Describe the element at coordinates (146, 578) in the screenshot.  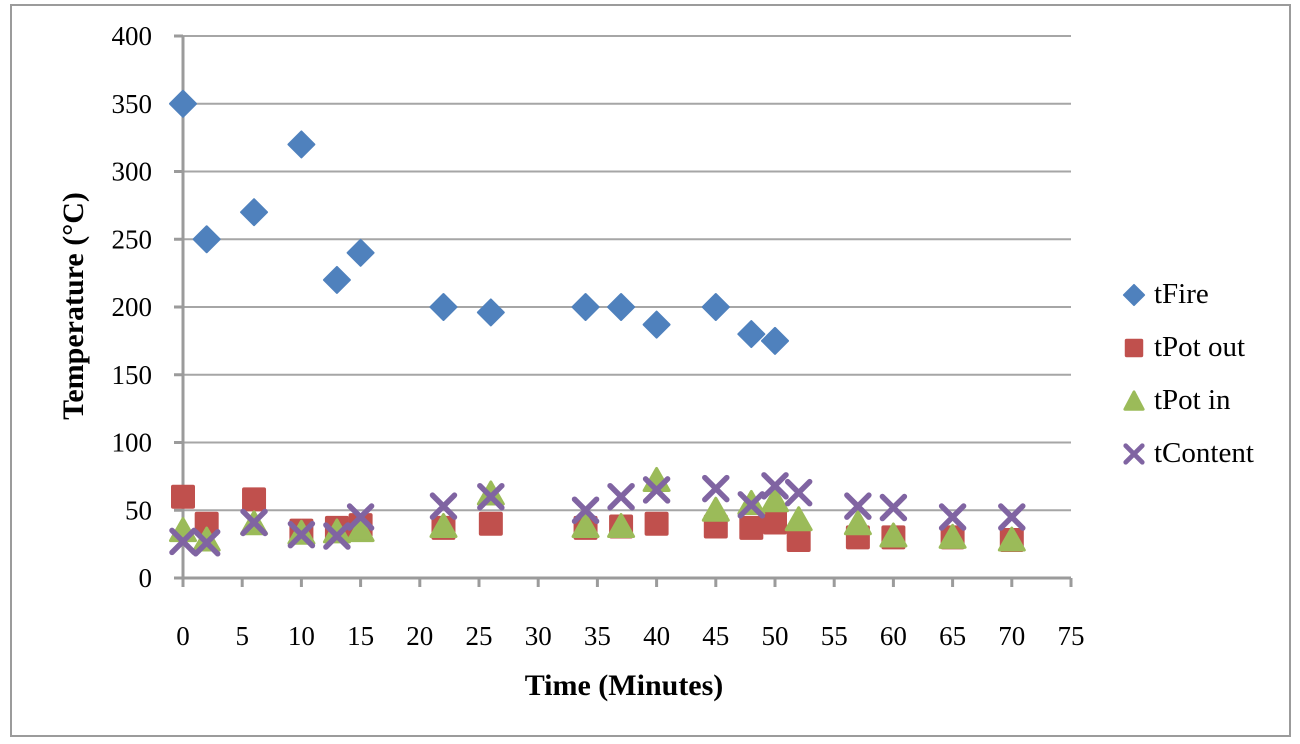
I see `y-tick-label: 0` at that location.